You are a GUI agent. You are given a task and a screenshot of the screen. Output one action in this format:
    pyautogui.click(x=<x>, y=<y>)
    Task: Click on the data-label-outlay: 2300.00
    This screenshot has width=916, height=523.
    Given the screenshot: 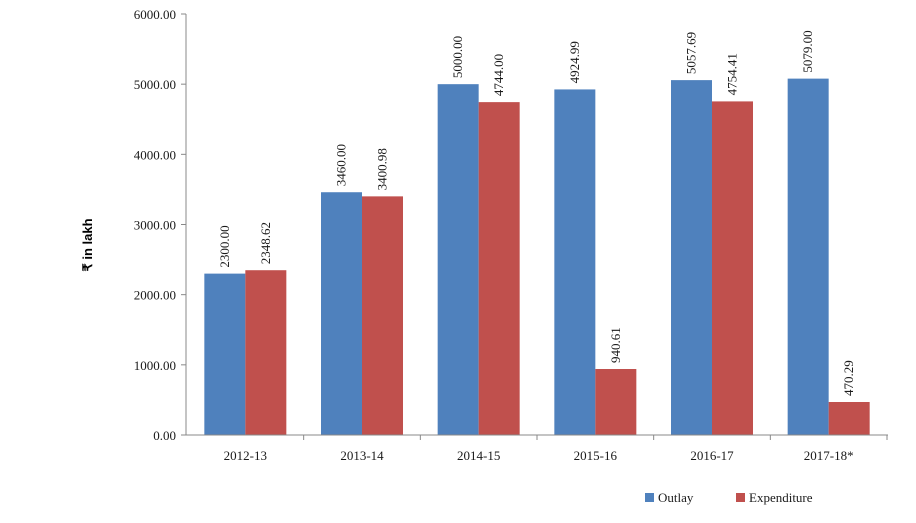 What is the action you would take?
    pyautogui.click(x=224, y=246)
    